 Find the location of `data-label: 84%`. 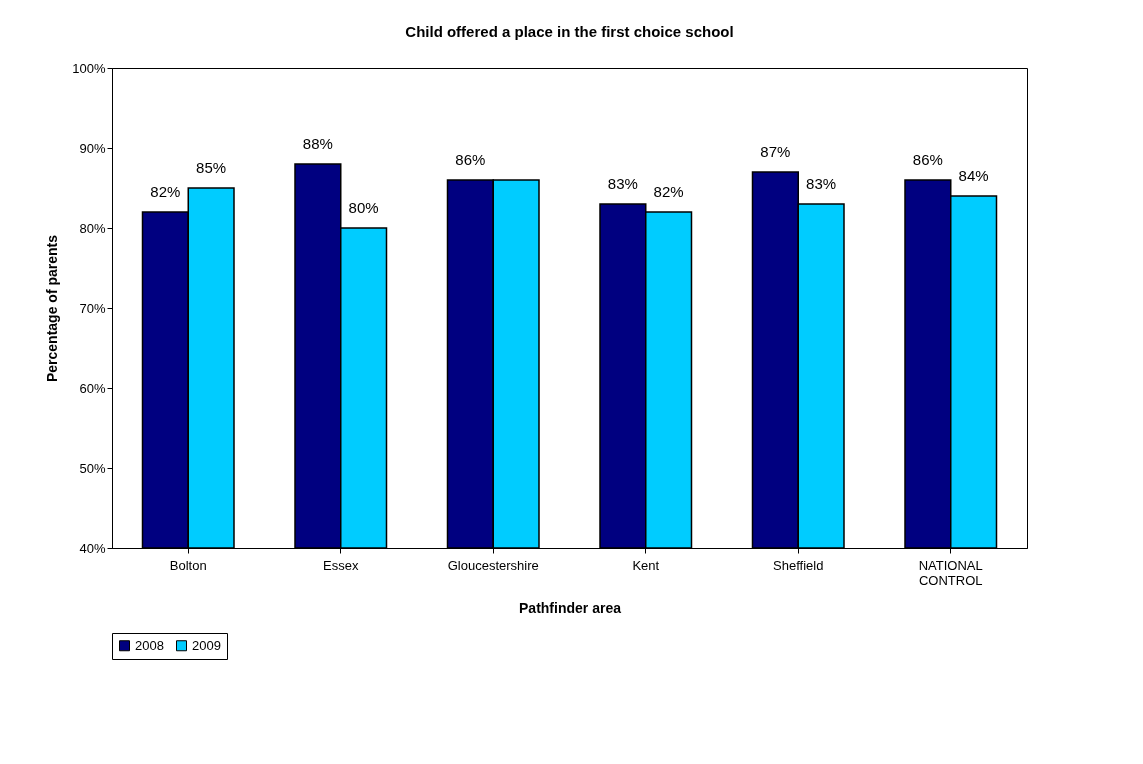

data-label: 84% is located at coordinates (973, 175).